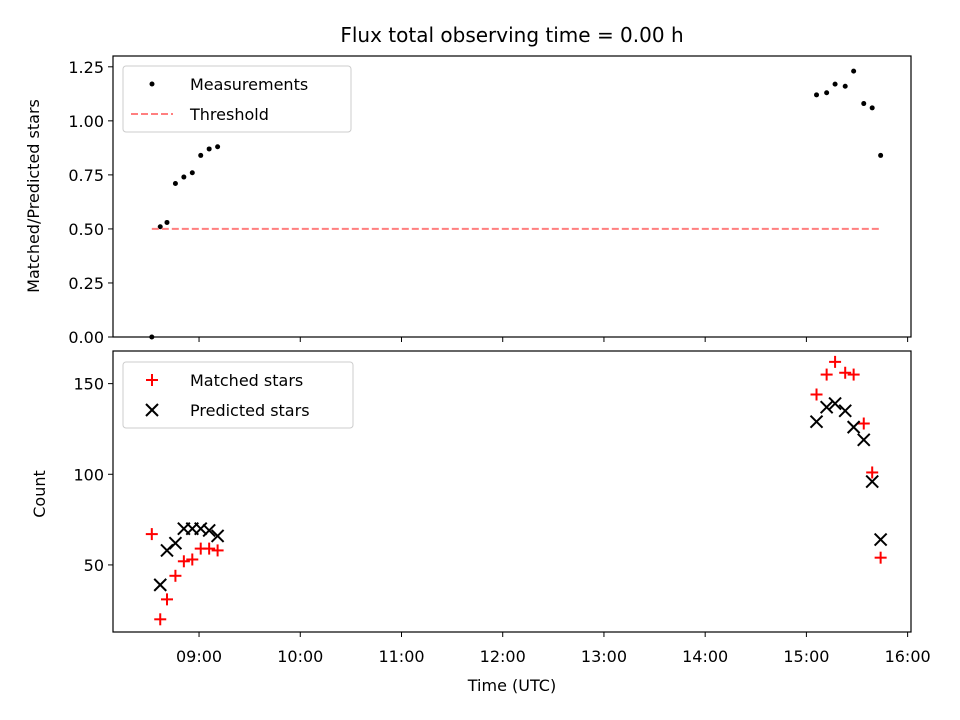  What do you see at coordinates (88, 474) in the screenshot?
I see `count-y-tick-label: 100` at bounding box center [88, 474].